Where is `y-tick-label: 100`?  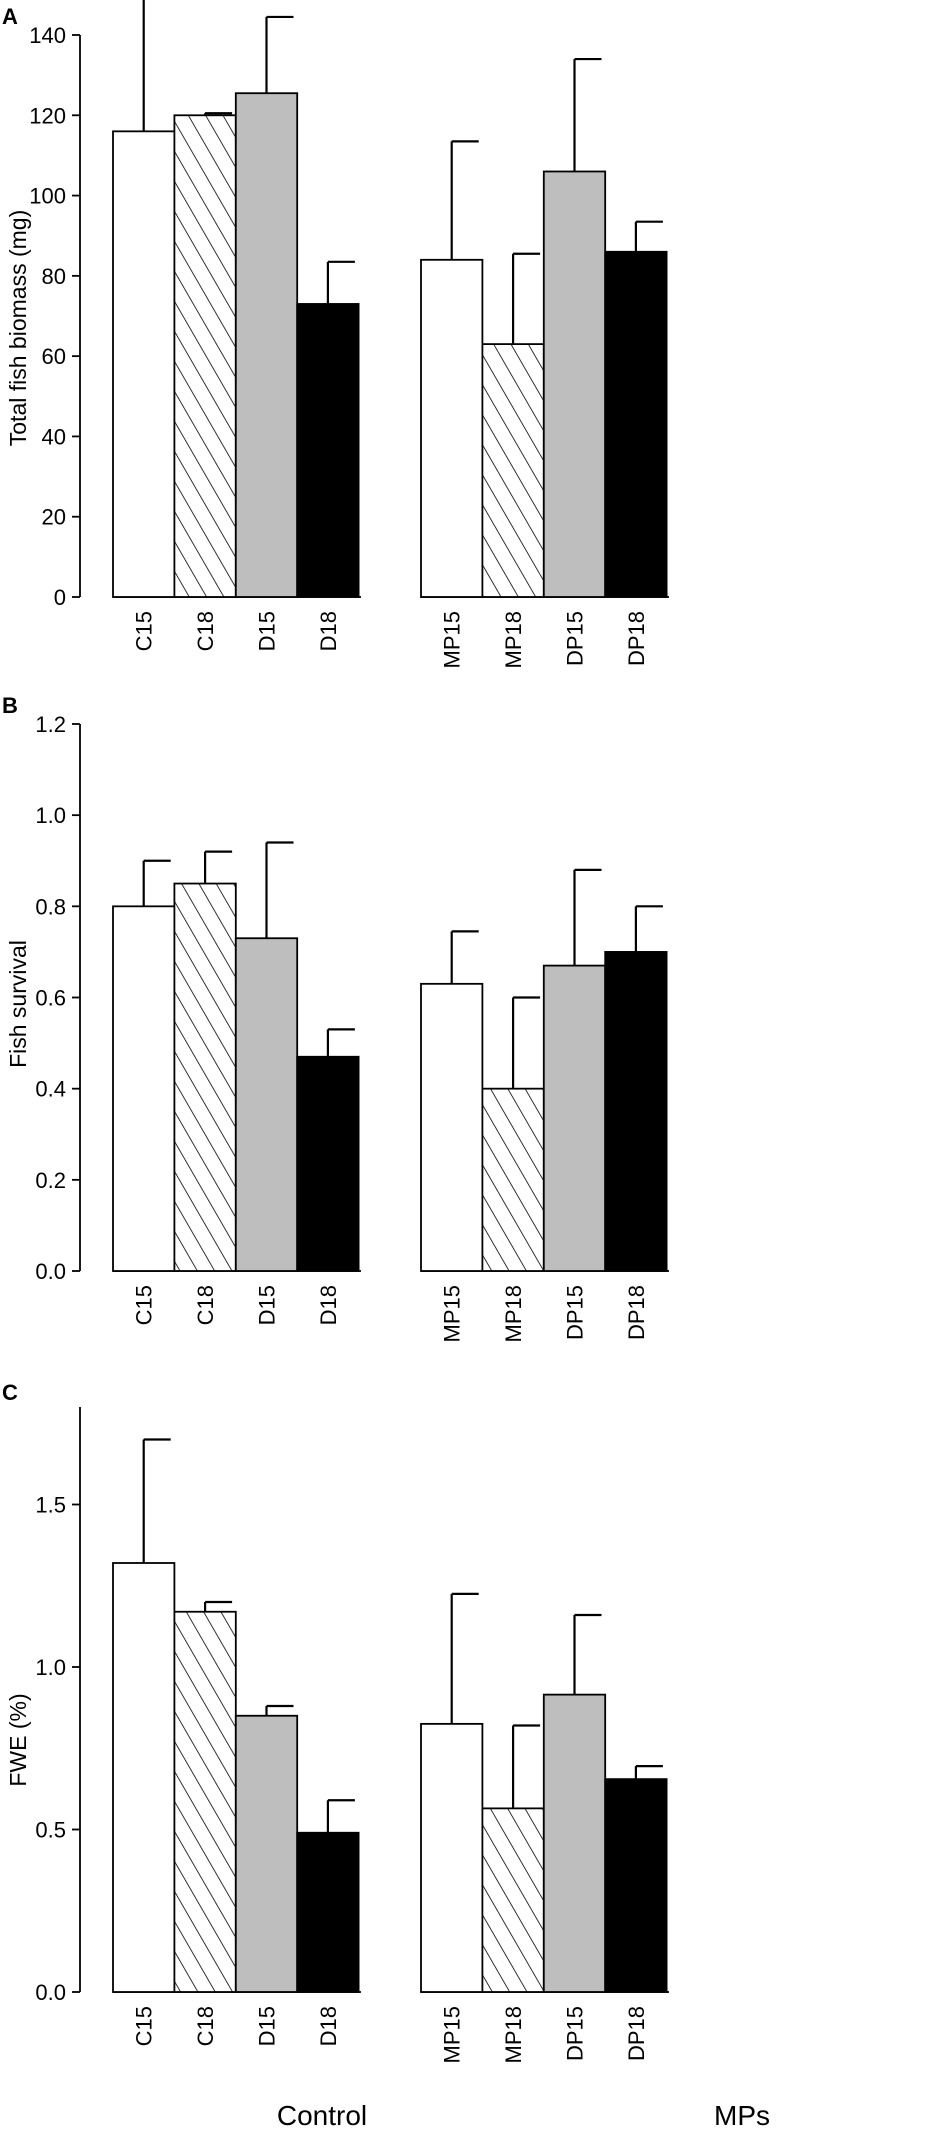
y-tick-label: 100 is located at coordinates (47, 196).